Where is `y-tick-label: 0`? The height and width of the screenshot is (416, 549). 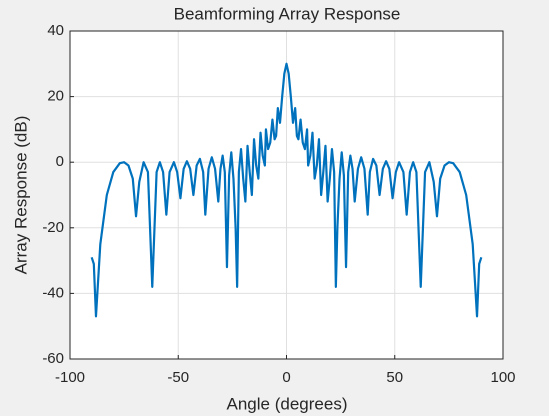
y-tick-label: 0 is located at coordinates (60, 161).